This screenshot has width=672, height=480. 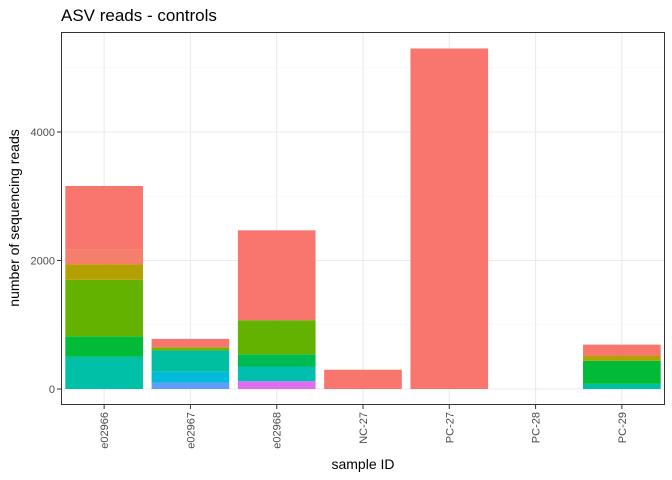 I want to click on x-axis-title: sample ID, so click(x=362, y=464).